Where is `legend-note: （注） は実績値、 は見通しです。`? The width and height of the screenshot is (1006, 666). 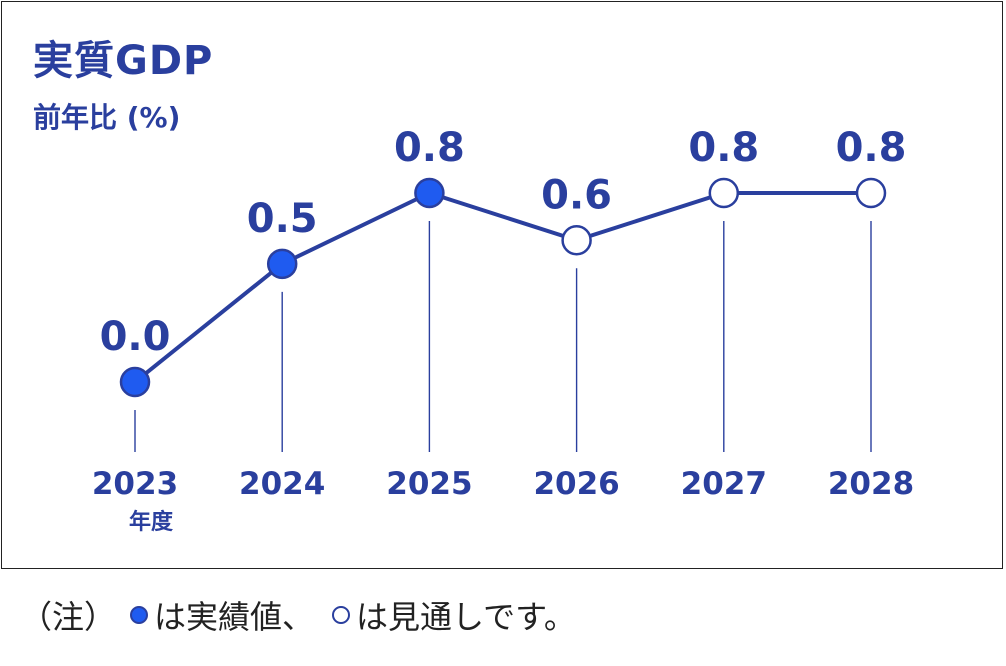 legend-note: （注） は実績値、 は見通しです。 is located at coordinates (298, 615).